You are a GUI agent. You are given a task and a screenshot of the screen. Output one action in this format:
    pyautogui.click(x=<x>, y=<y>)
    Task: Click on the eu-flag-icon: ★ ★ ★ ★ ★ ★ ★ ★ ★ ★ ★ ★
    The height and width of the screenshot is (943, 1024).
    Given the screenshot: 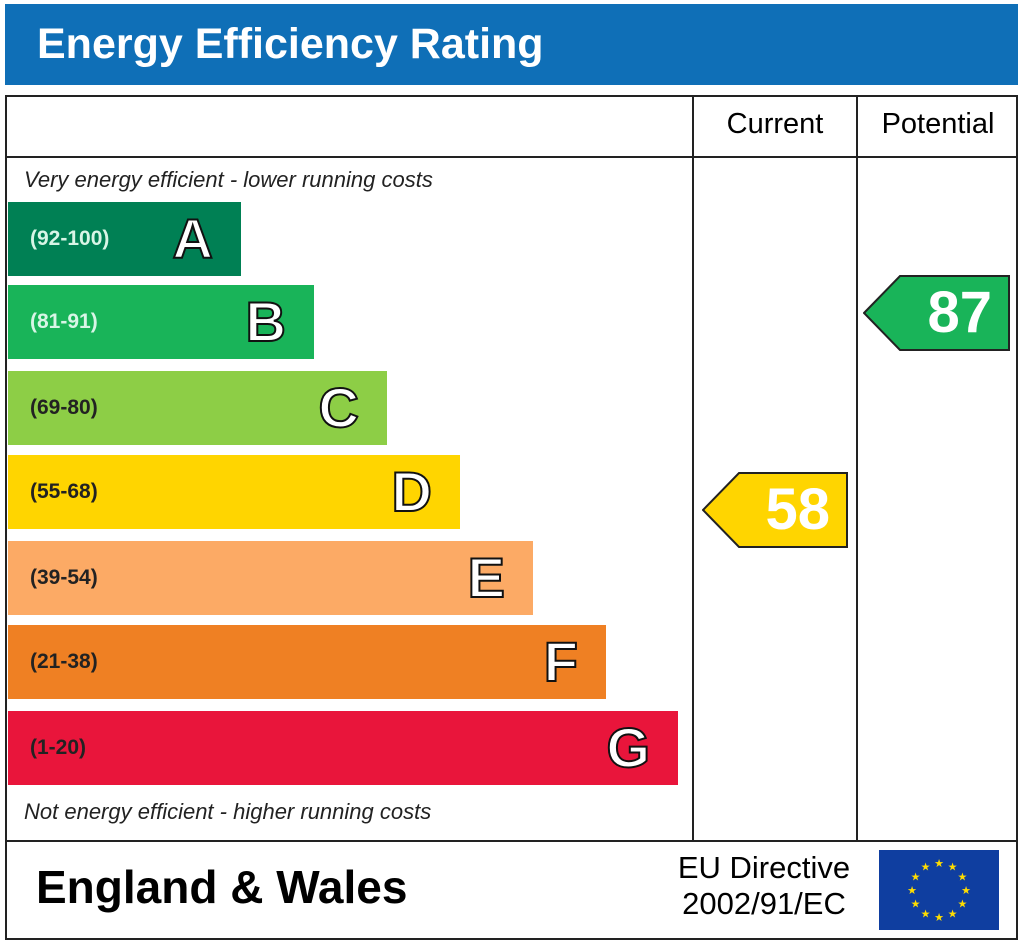 What is the action you would take?
    pyautogui.click(x=939, y=890)
    